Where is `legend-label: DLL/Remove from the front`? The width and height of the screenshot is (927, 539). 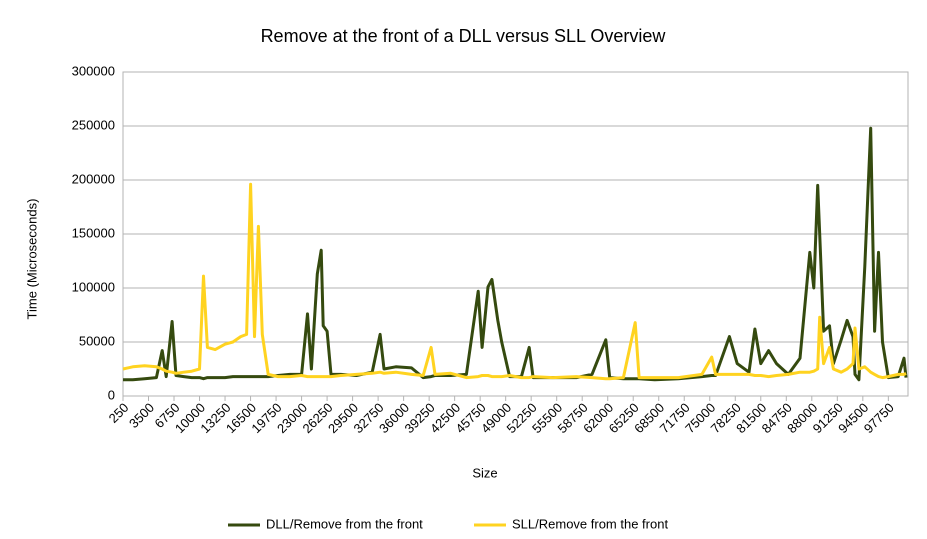 legend-label: DLL/Remove from the front is located at coordinates (344, 523).